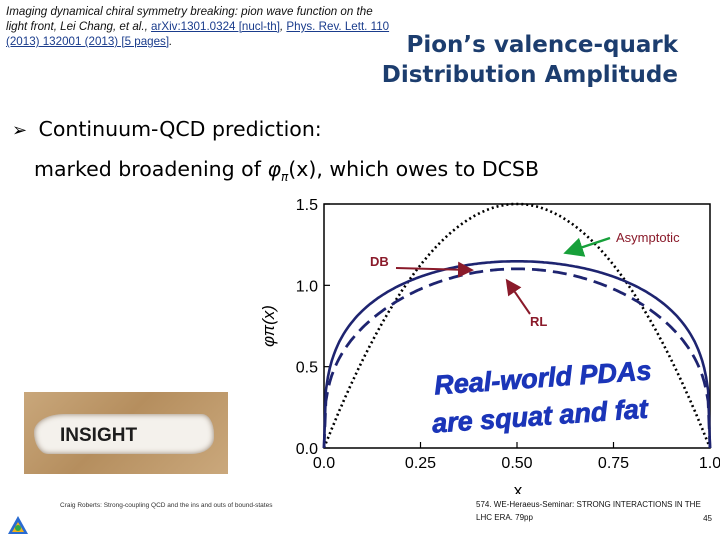  I want to click on arxiv-link: arXiv:1301.0324 [nucl-th], so click(215, 26).